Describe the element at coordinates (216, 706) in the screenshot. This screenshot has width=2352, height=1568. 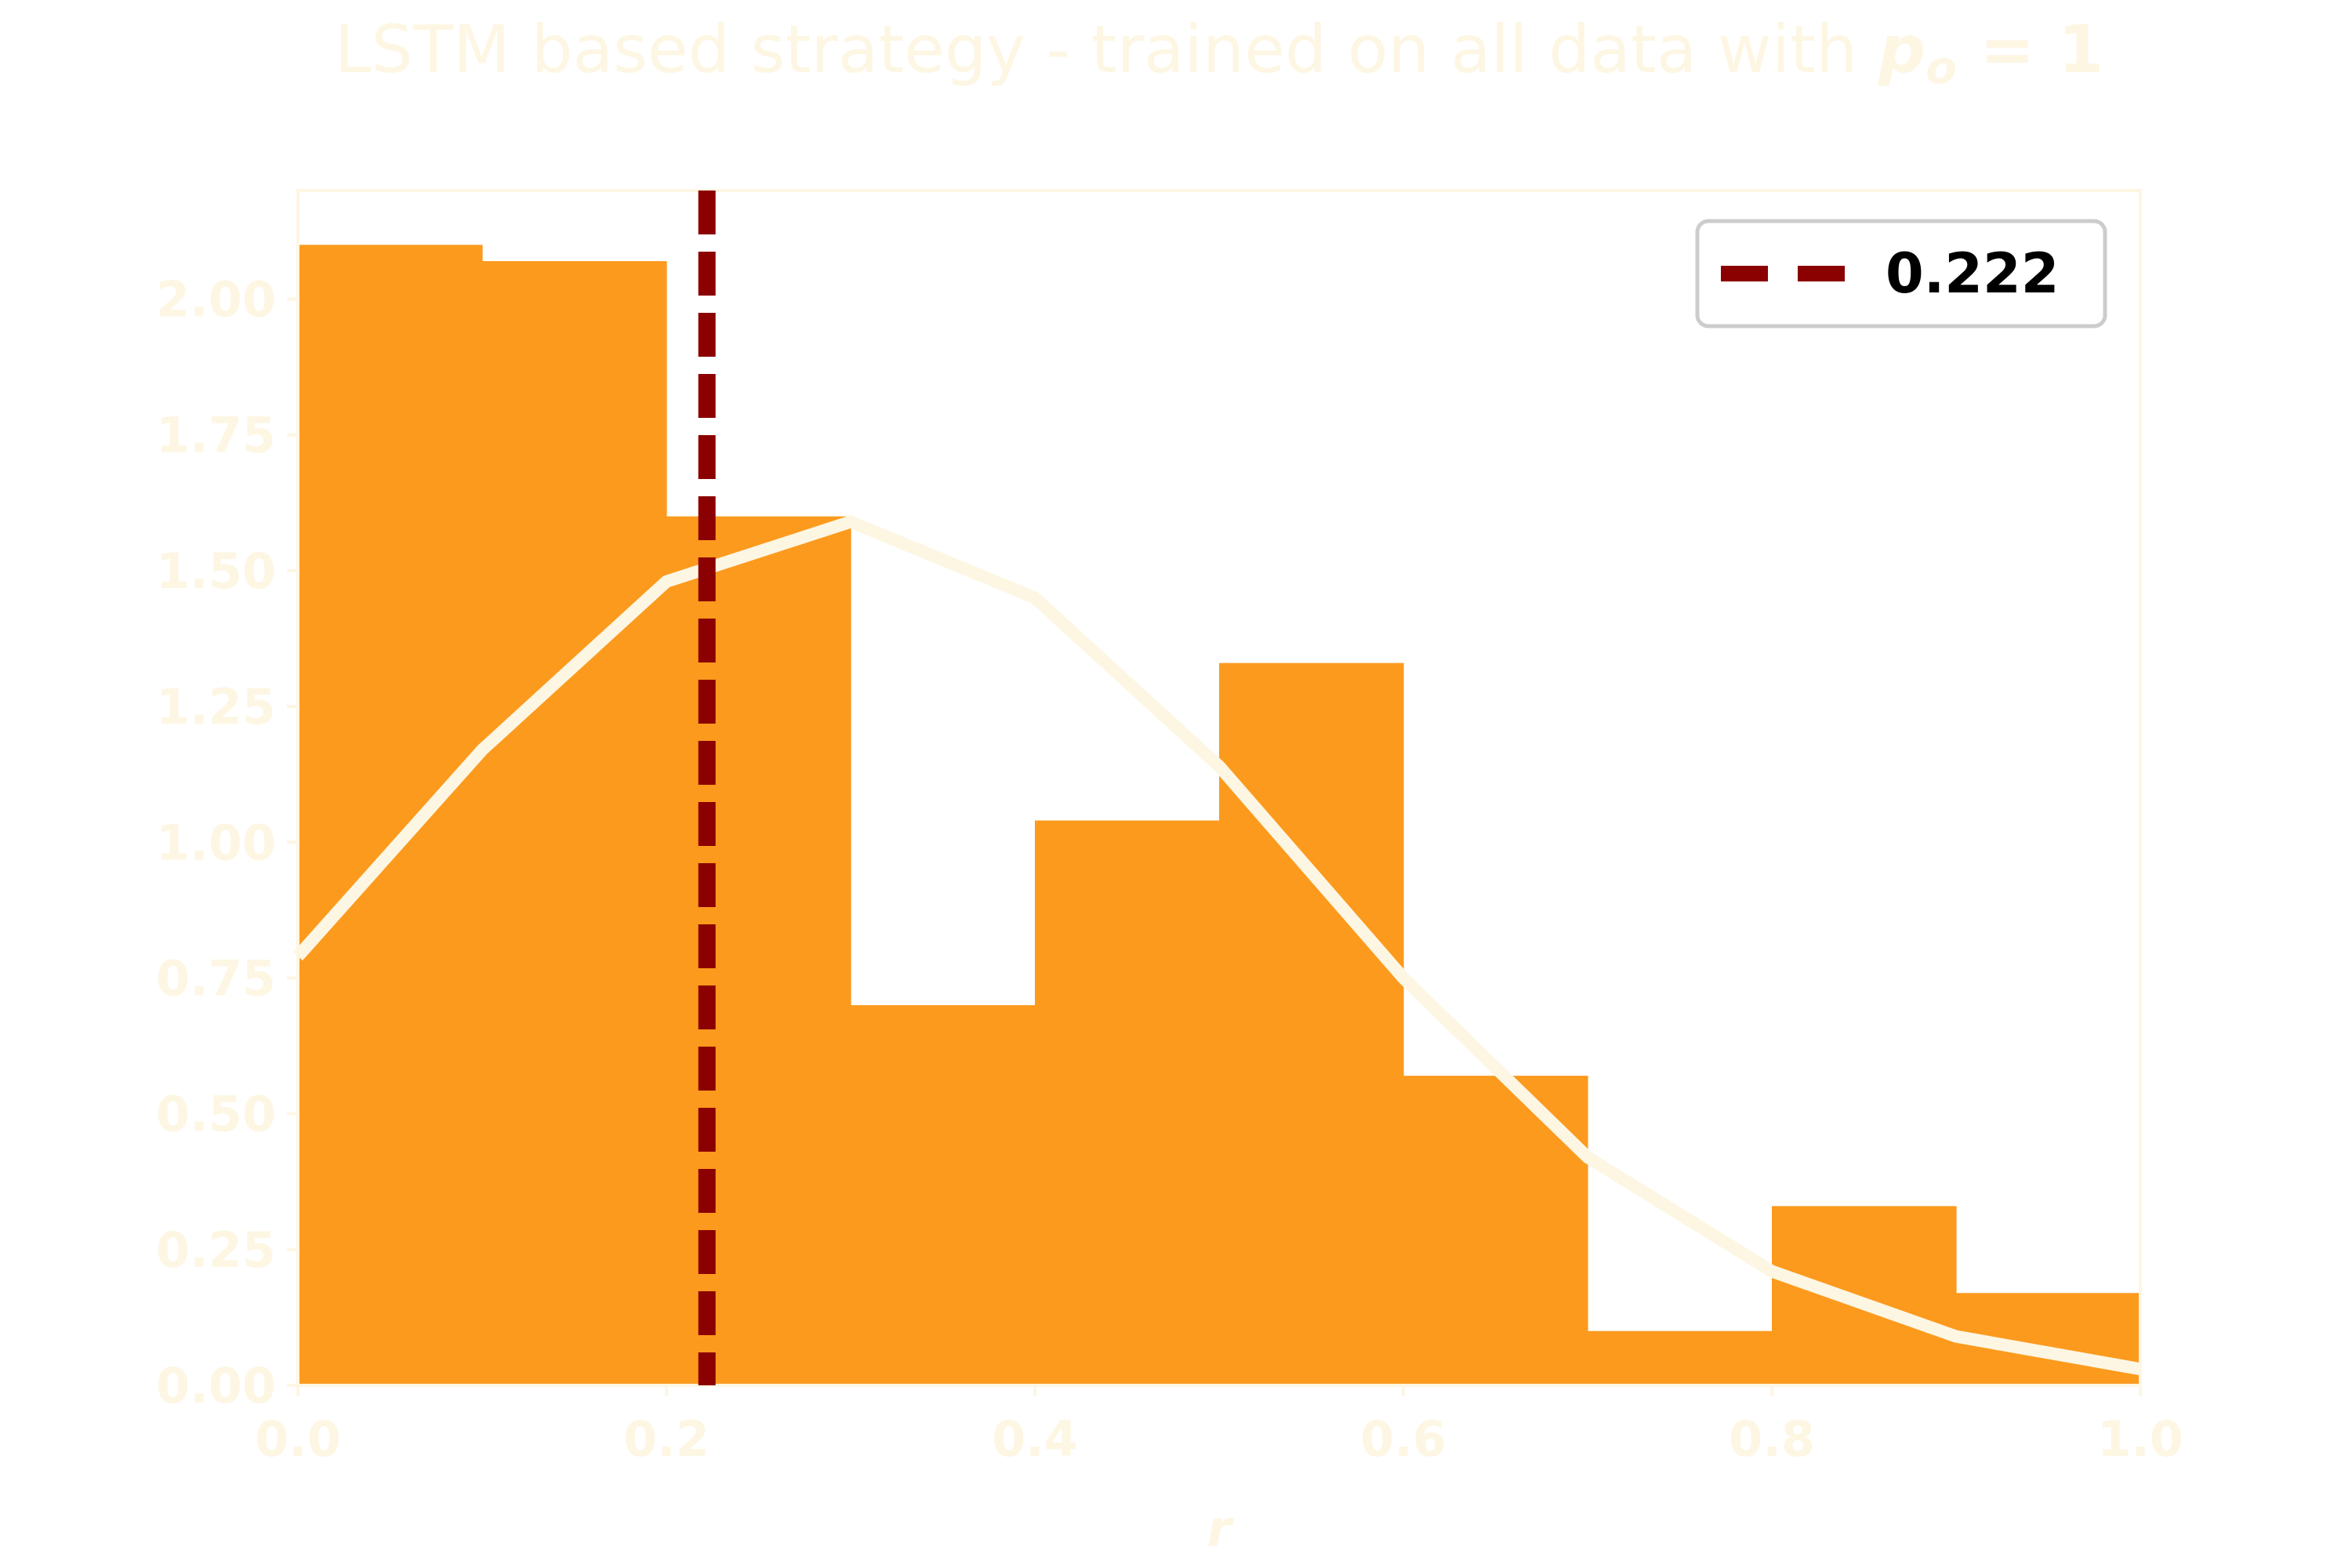
I see `y-tick-label: 1.25` at that location.